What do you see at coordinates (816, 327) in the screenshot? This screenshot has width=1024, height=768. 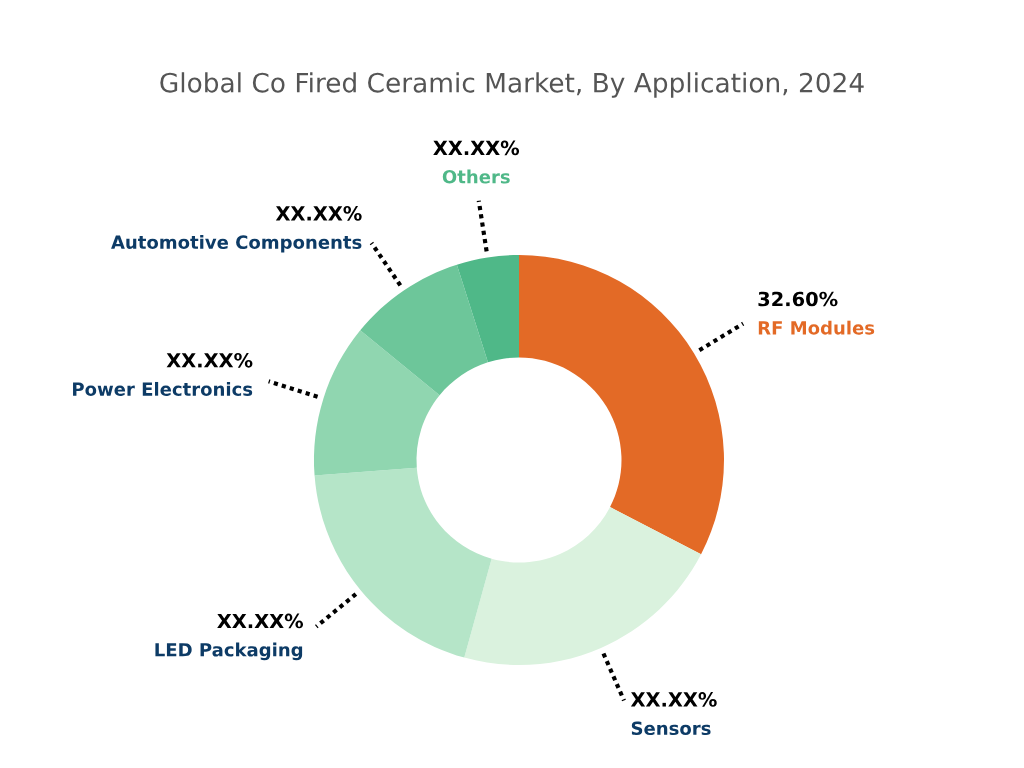 I see `slice-label: RF Modules` at bounding box center [816, 327].